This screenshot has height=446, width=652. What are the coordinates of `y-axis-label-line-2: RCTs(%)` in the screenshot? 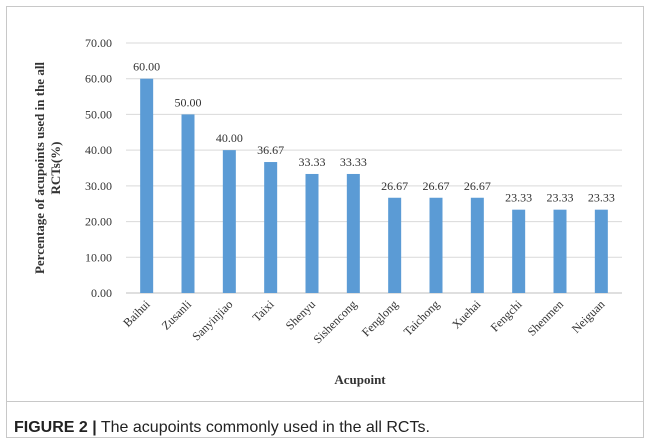 It's located at (55, 168).